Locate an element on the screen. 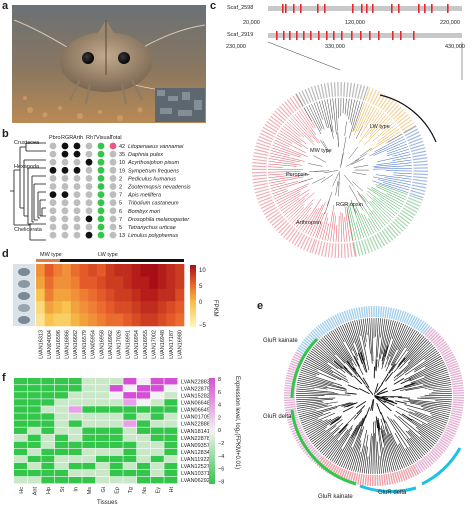 This screenshot has width=474, height=506. col-header-visual: Visual is located at coordinates (103, 138).